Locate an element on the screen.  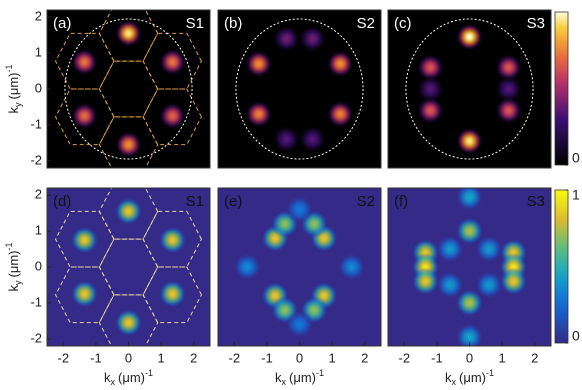
panel: (f) S3-2 -1 0 1 2kx (μm)-1 is located at coordinates (469, 287).